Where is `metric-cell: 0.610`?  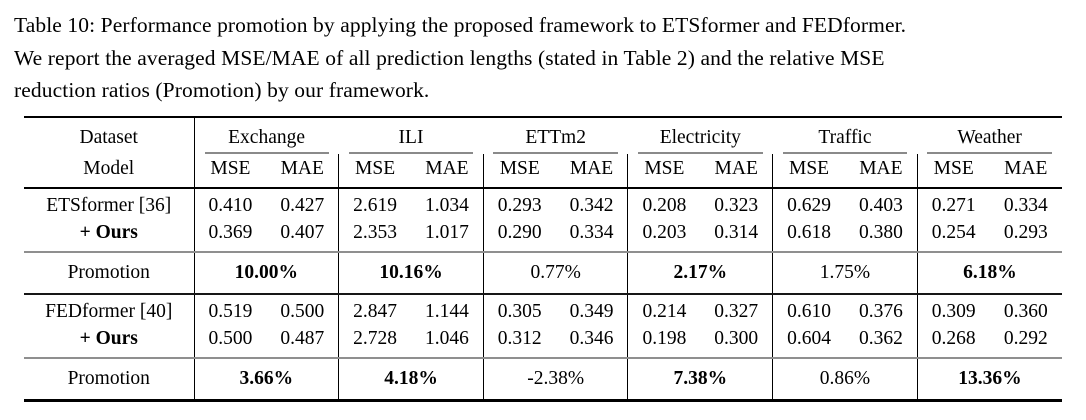 metric-cell: 0.610 is located at coordinates (809, 311).